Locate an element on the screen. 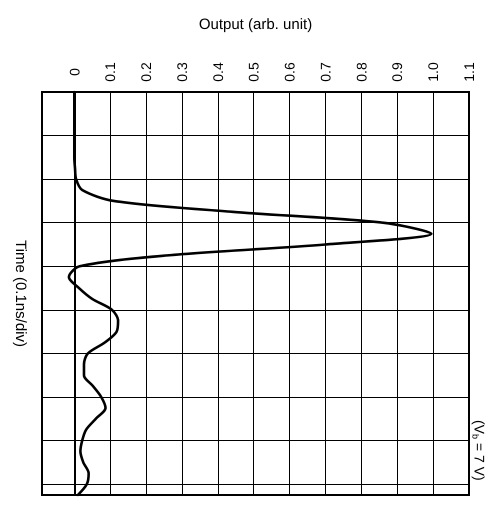 The height and width of the screenshot is (523, 500). x-tick-label: 0.5 is located at coordinates (254, 72).